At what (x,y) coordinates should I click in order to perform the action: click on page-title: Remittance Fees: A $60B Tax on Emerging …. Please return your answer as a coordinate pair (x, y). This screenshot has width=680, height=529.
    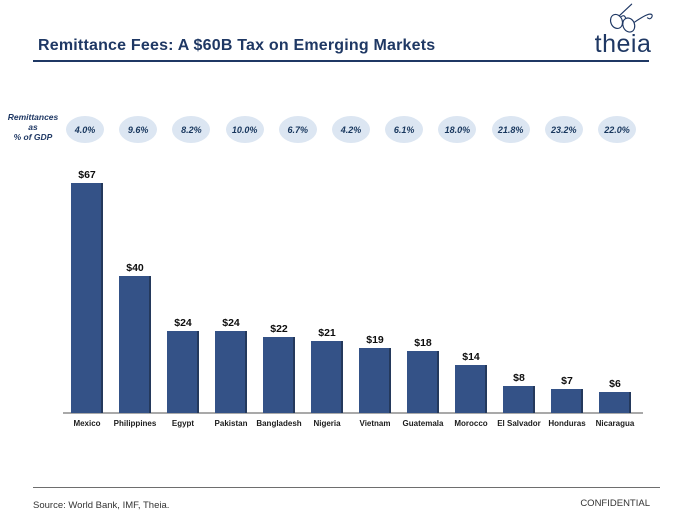
    Looking at the image, I should click on (237, 45).